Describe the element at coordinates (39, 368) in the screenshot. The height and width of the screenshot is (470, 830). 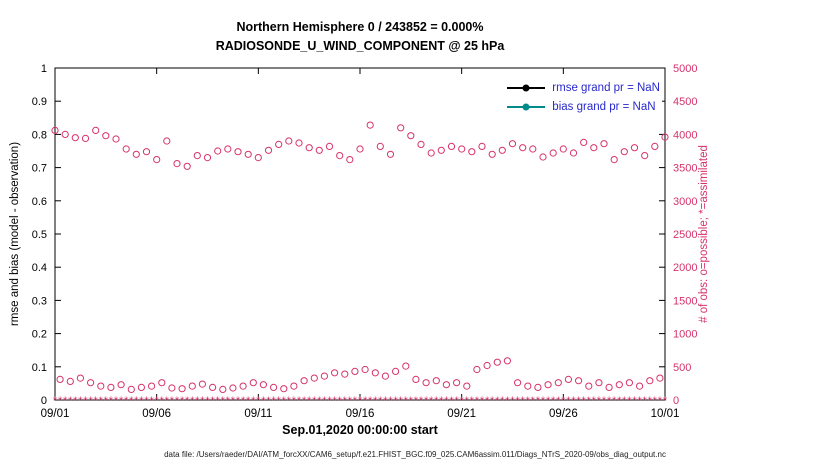
I see `y-left-tick-label: 0.1` at that location.